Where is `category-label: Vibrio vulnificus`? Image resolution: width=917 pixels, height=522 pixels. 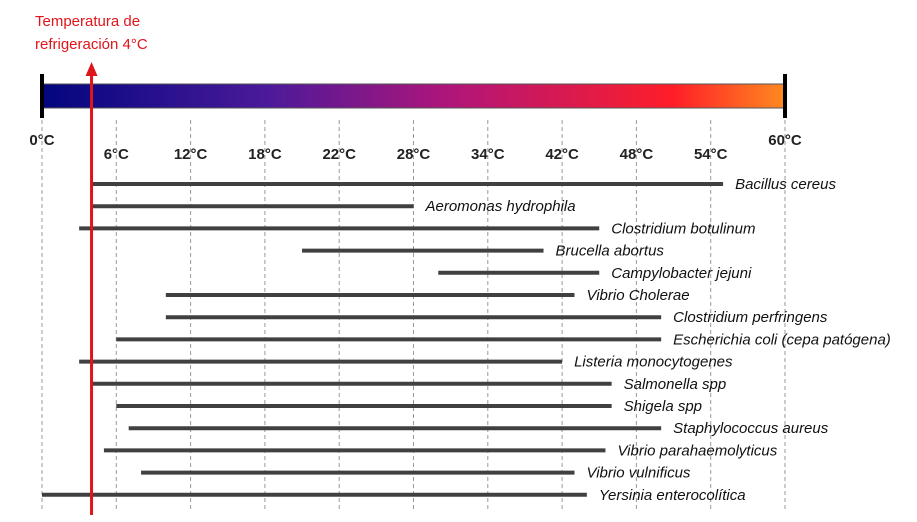
category-label: Vibrio vulnificus is located at coordinates (638, 473).